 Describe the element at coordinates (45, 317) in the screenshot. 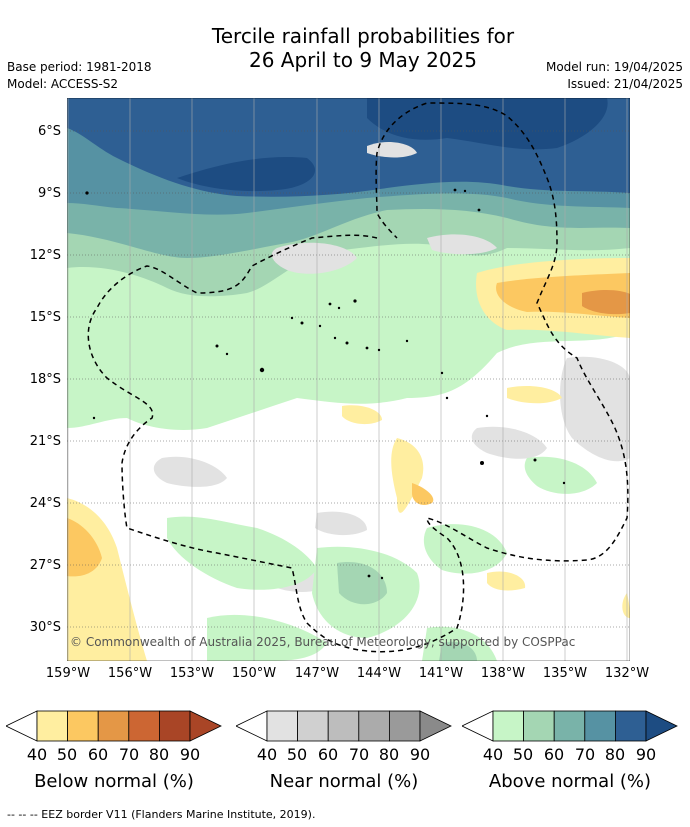

I see `lat-label: 15°S` at that location.